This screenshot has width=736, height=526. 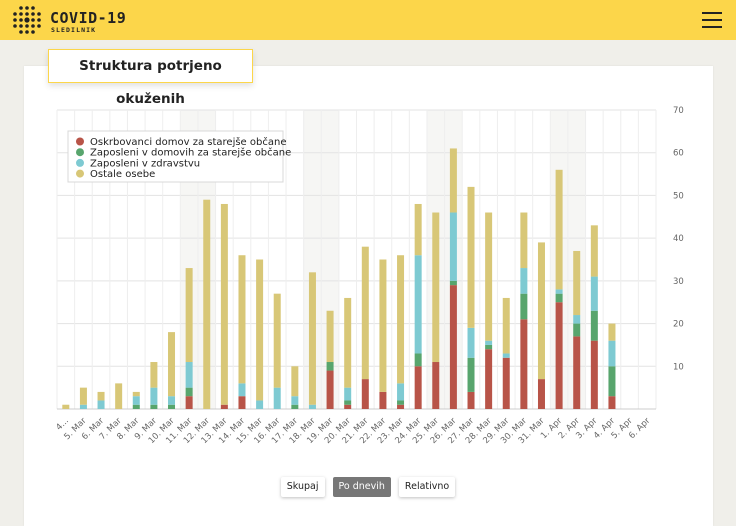 I want to click on legend-box, so click(x=175, y=156).